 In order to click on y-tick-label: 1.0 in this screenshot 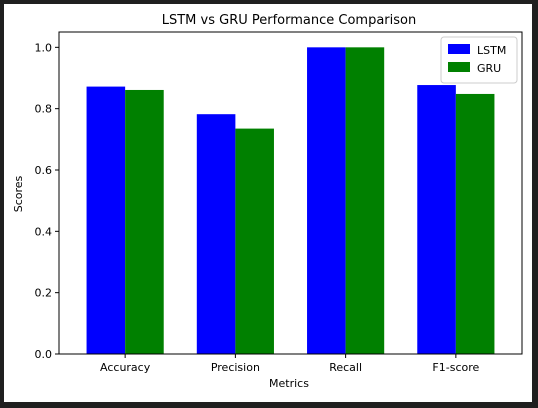, I will do `click(44, 47)`.